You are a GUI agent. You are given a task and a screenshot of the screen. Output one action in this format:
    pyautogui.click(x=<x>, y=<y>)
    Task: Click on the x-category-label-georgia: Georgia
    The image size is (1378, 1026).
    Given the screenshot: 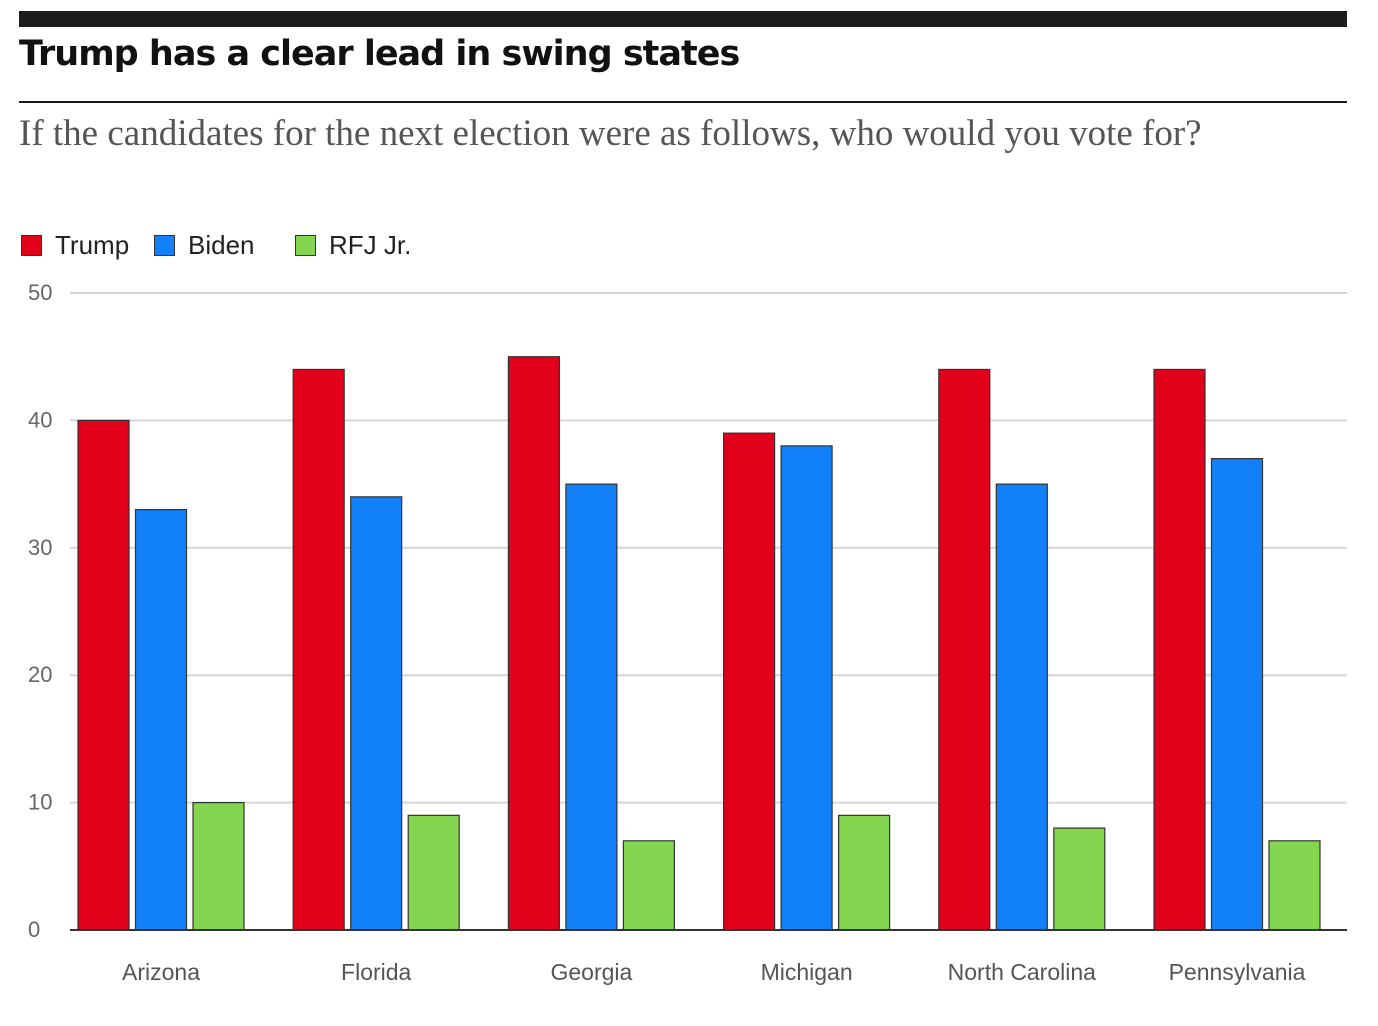 What is the action you would take?
    pyautogui.click(x=591, y=972)
    